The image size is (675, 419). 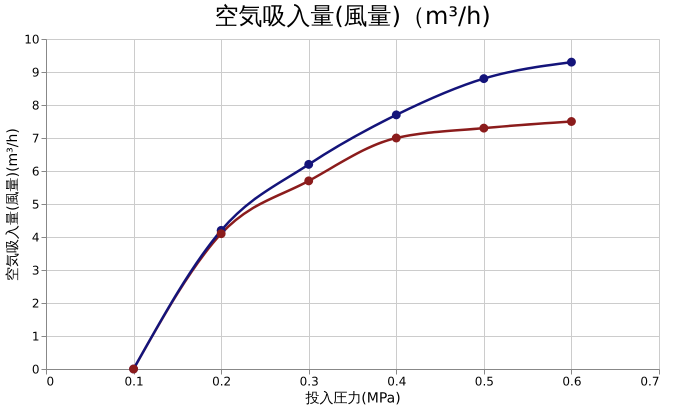 I want to click on y-tick-label: 10, so click(x=32, y=39).